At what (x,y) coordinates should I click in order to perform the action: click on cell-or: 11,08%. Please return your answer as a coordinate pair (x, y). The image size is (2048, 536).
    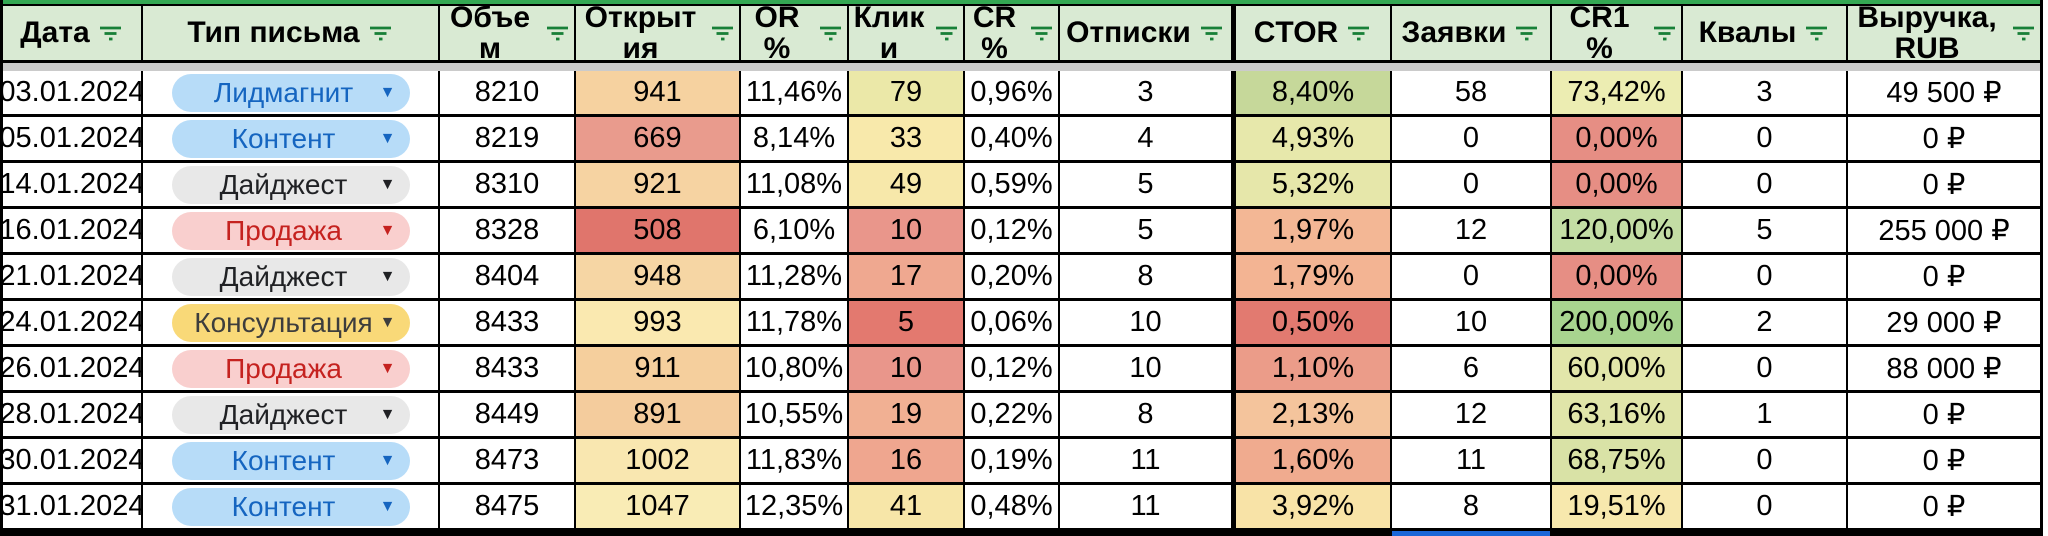
    Looking at the image, I should click on (795, 184).